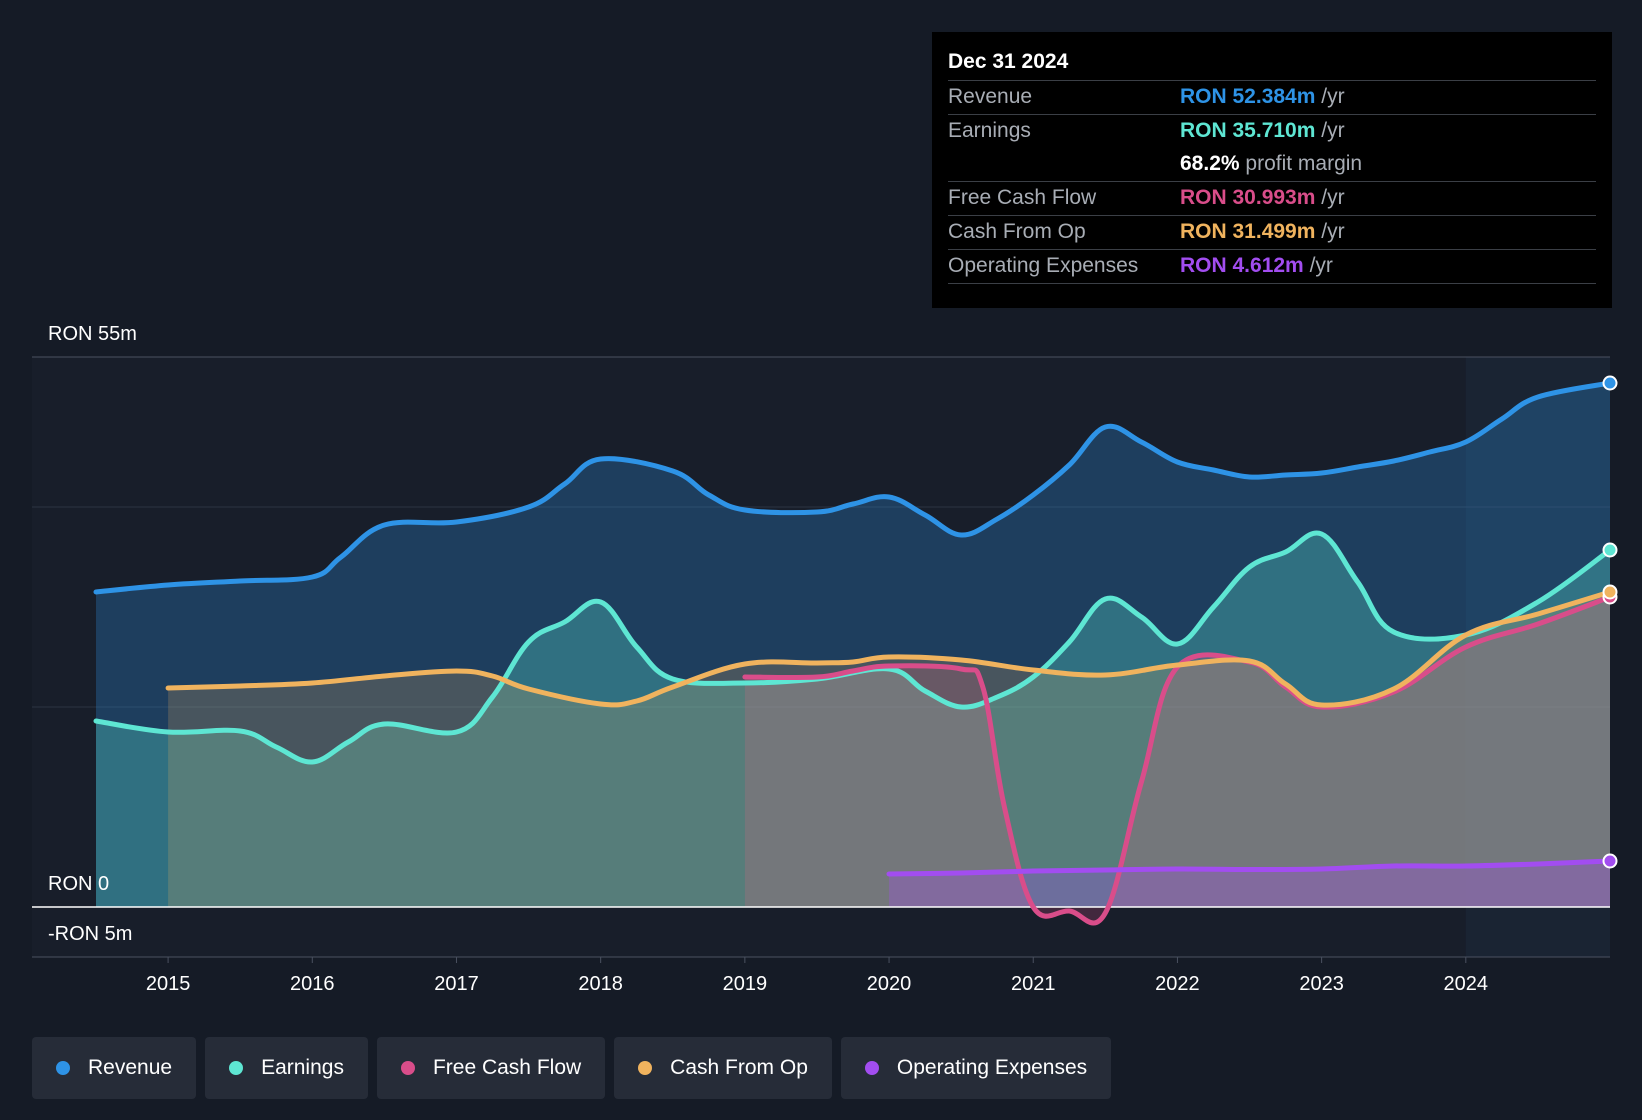 The height and width of the screenshot is (1120, 1642). Describe the element at coordinates (1022, 197) in the screenshot. I see `tooltip-label: Free Cash Flow` at that location.